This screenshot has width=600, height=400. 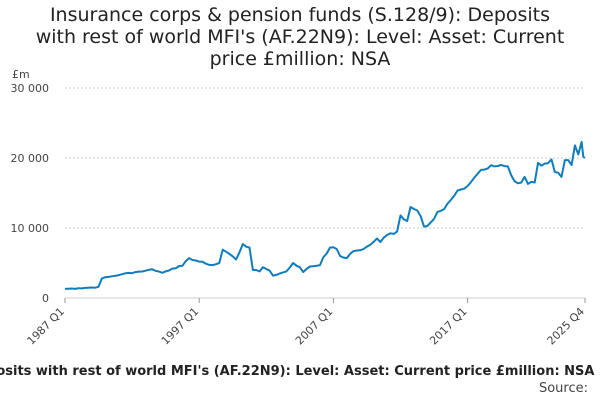 What do you see at coordinates (45, 298) in the screenshot?
I see `y-tick-label: 0` at bounding box center [45, 298].